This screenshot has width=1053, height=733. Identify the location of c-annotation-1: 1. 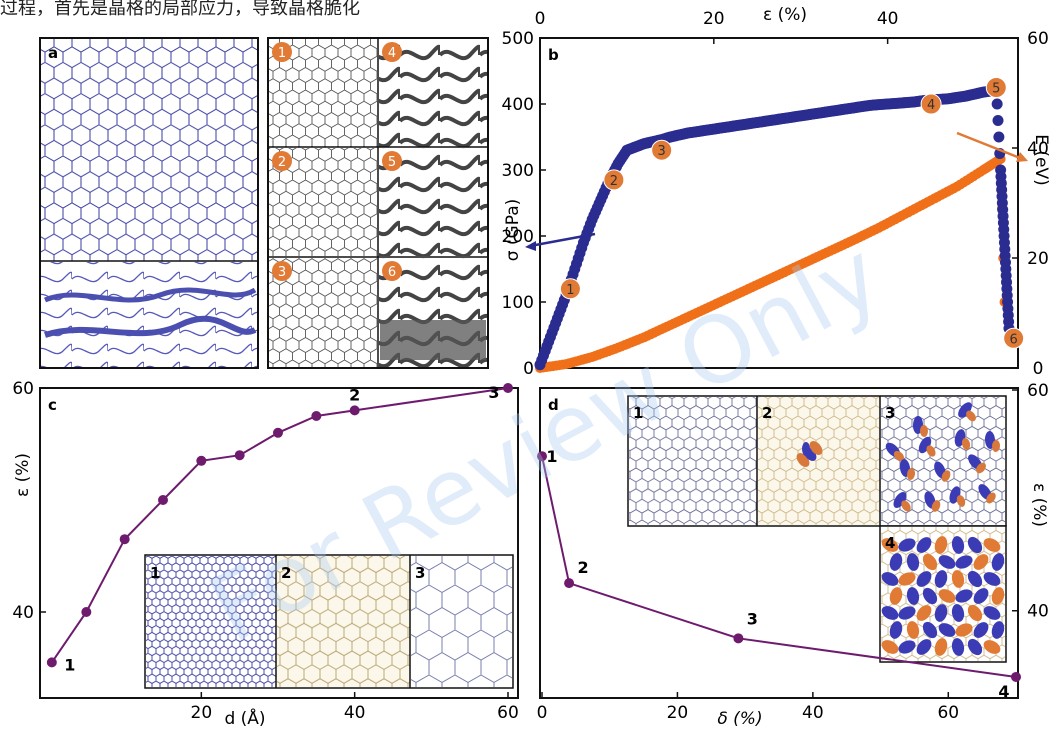
(69, 664).